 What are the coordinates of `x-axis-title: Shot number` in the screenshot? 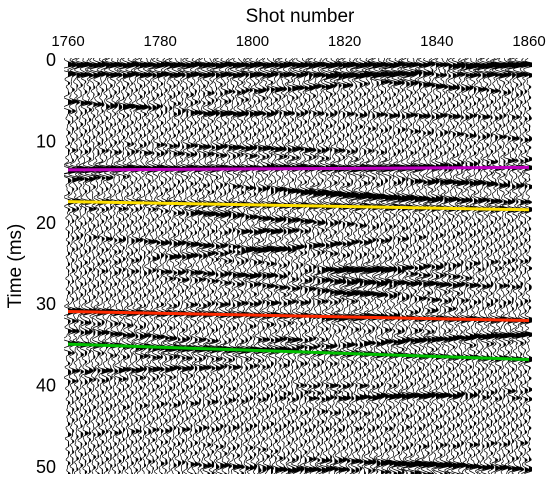 It's located at (300, 16).